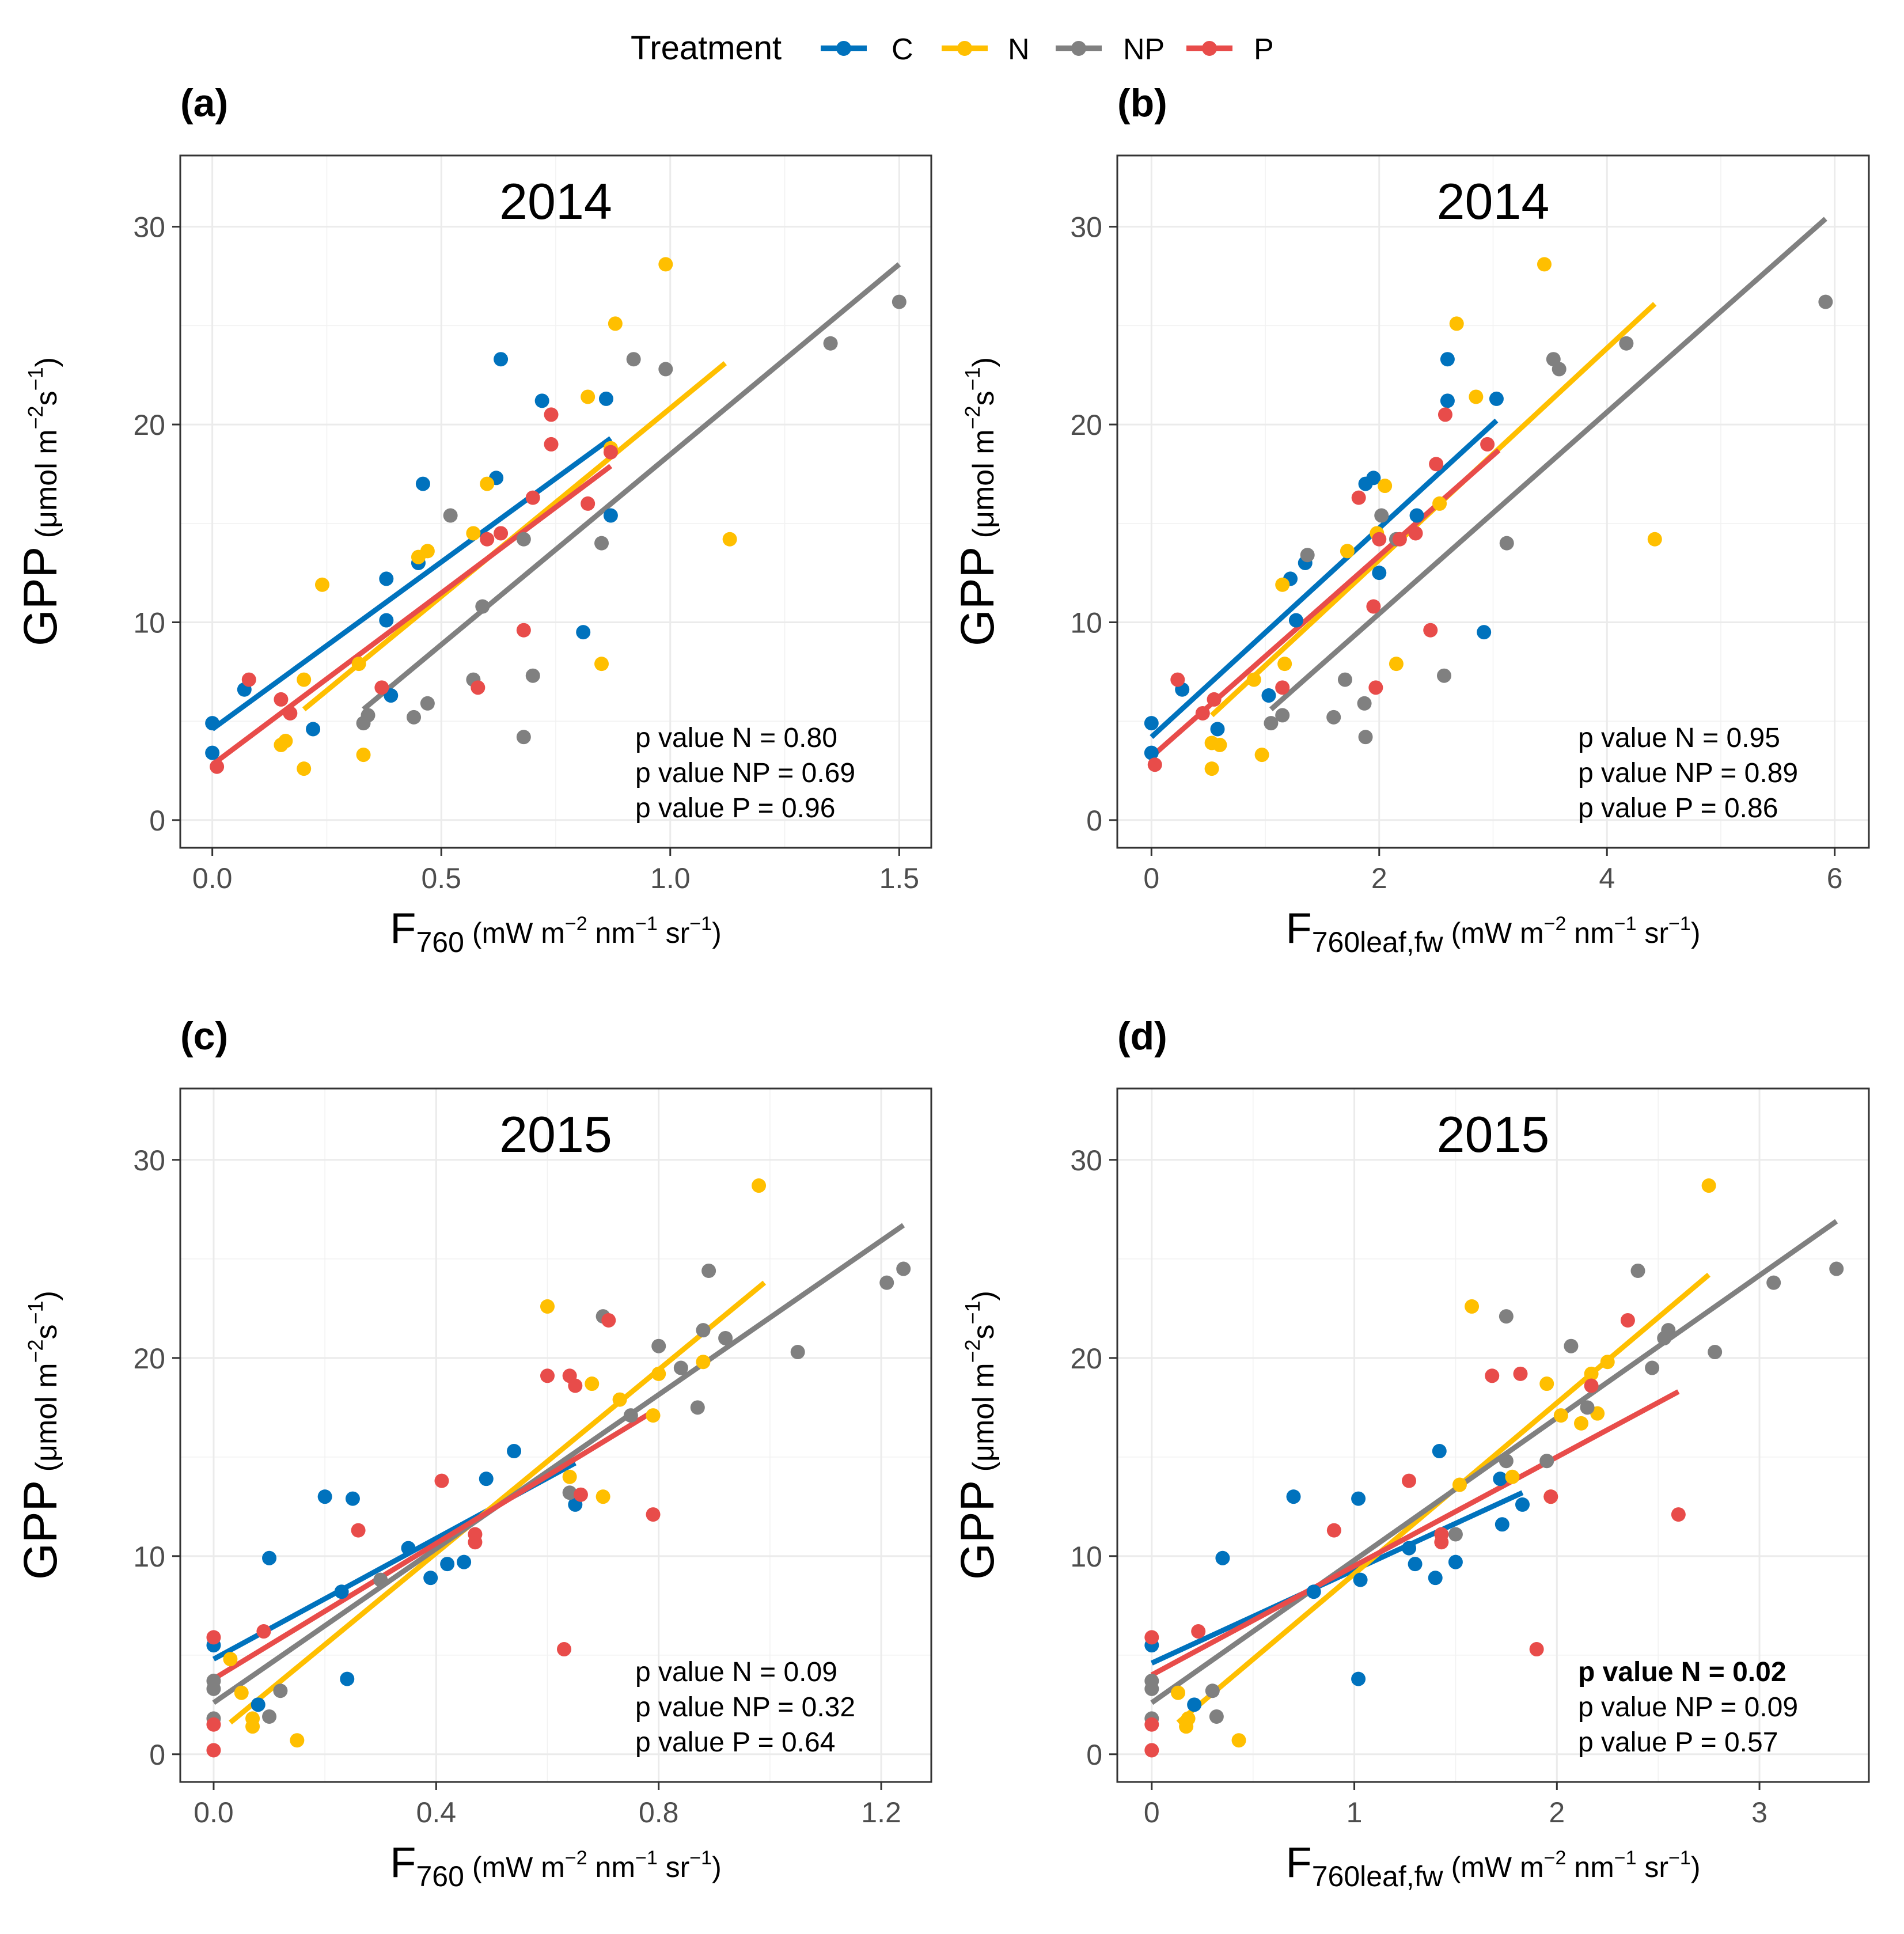  What do you see at coordinates (671, 878) in the screenshot?
I see `x-tick-label: 1.0` at bounding box center [671, 878].